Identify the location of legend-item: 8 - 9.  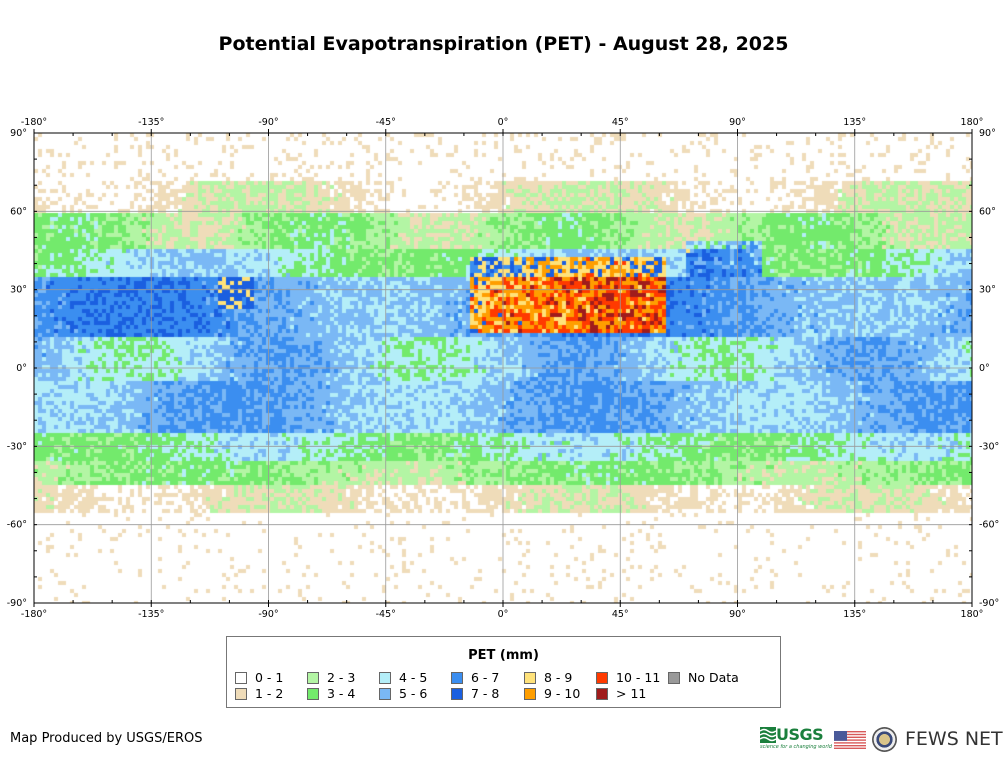
(548, 677).